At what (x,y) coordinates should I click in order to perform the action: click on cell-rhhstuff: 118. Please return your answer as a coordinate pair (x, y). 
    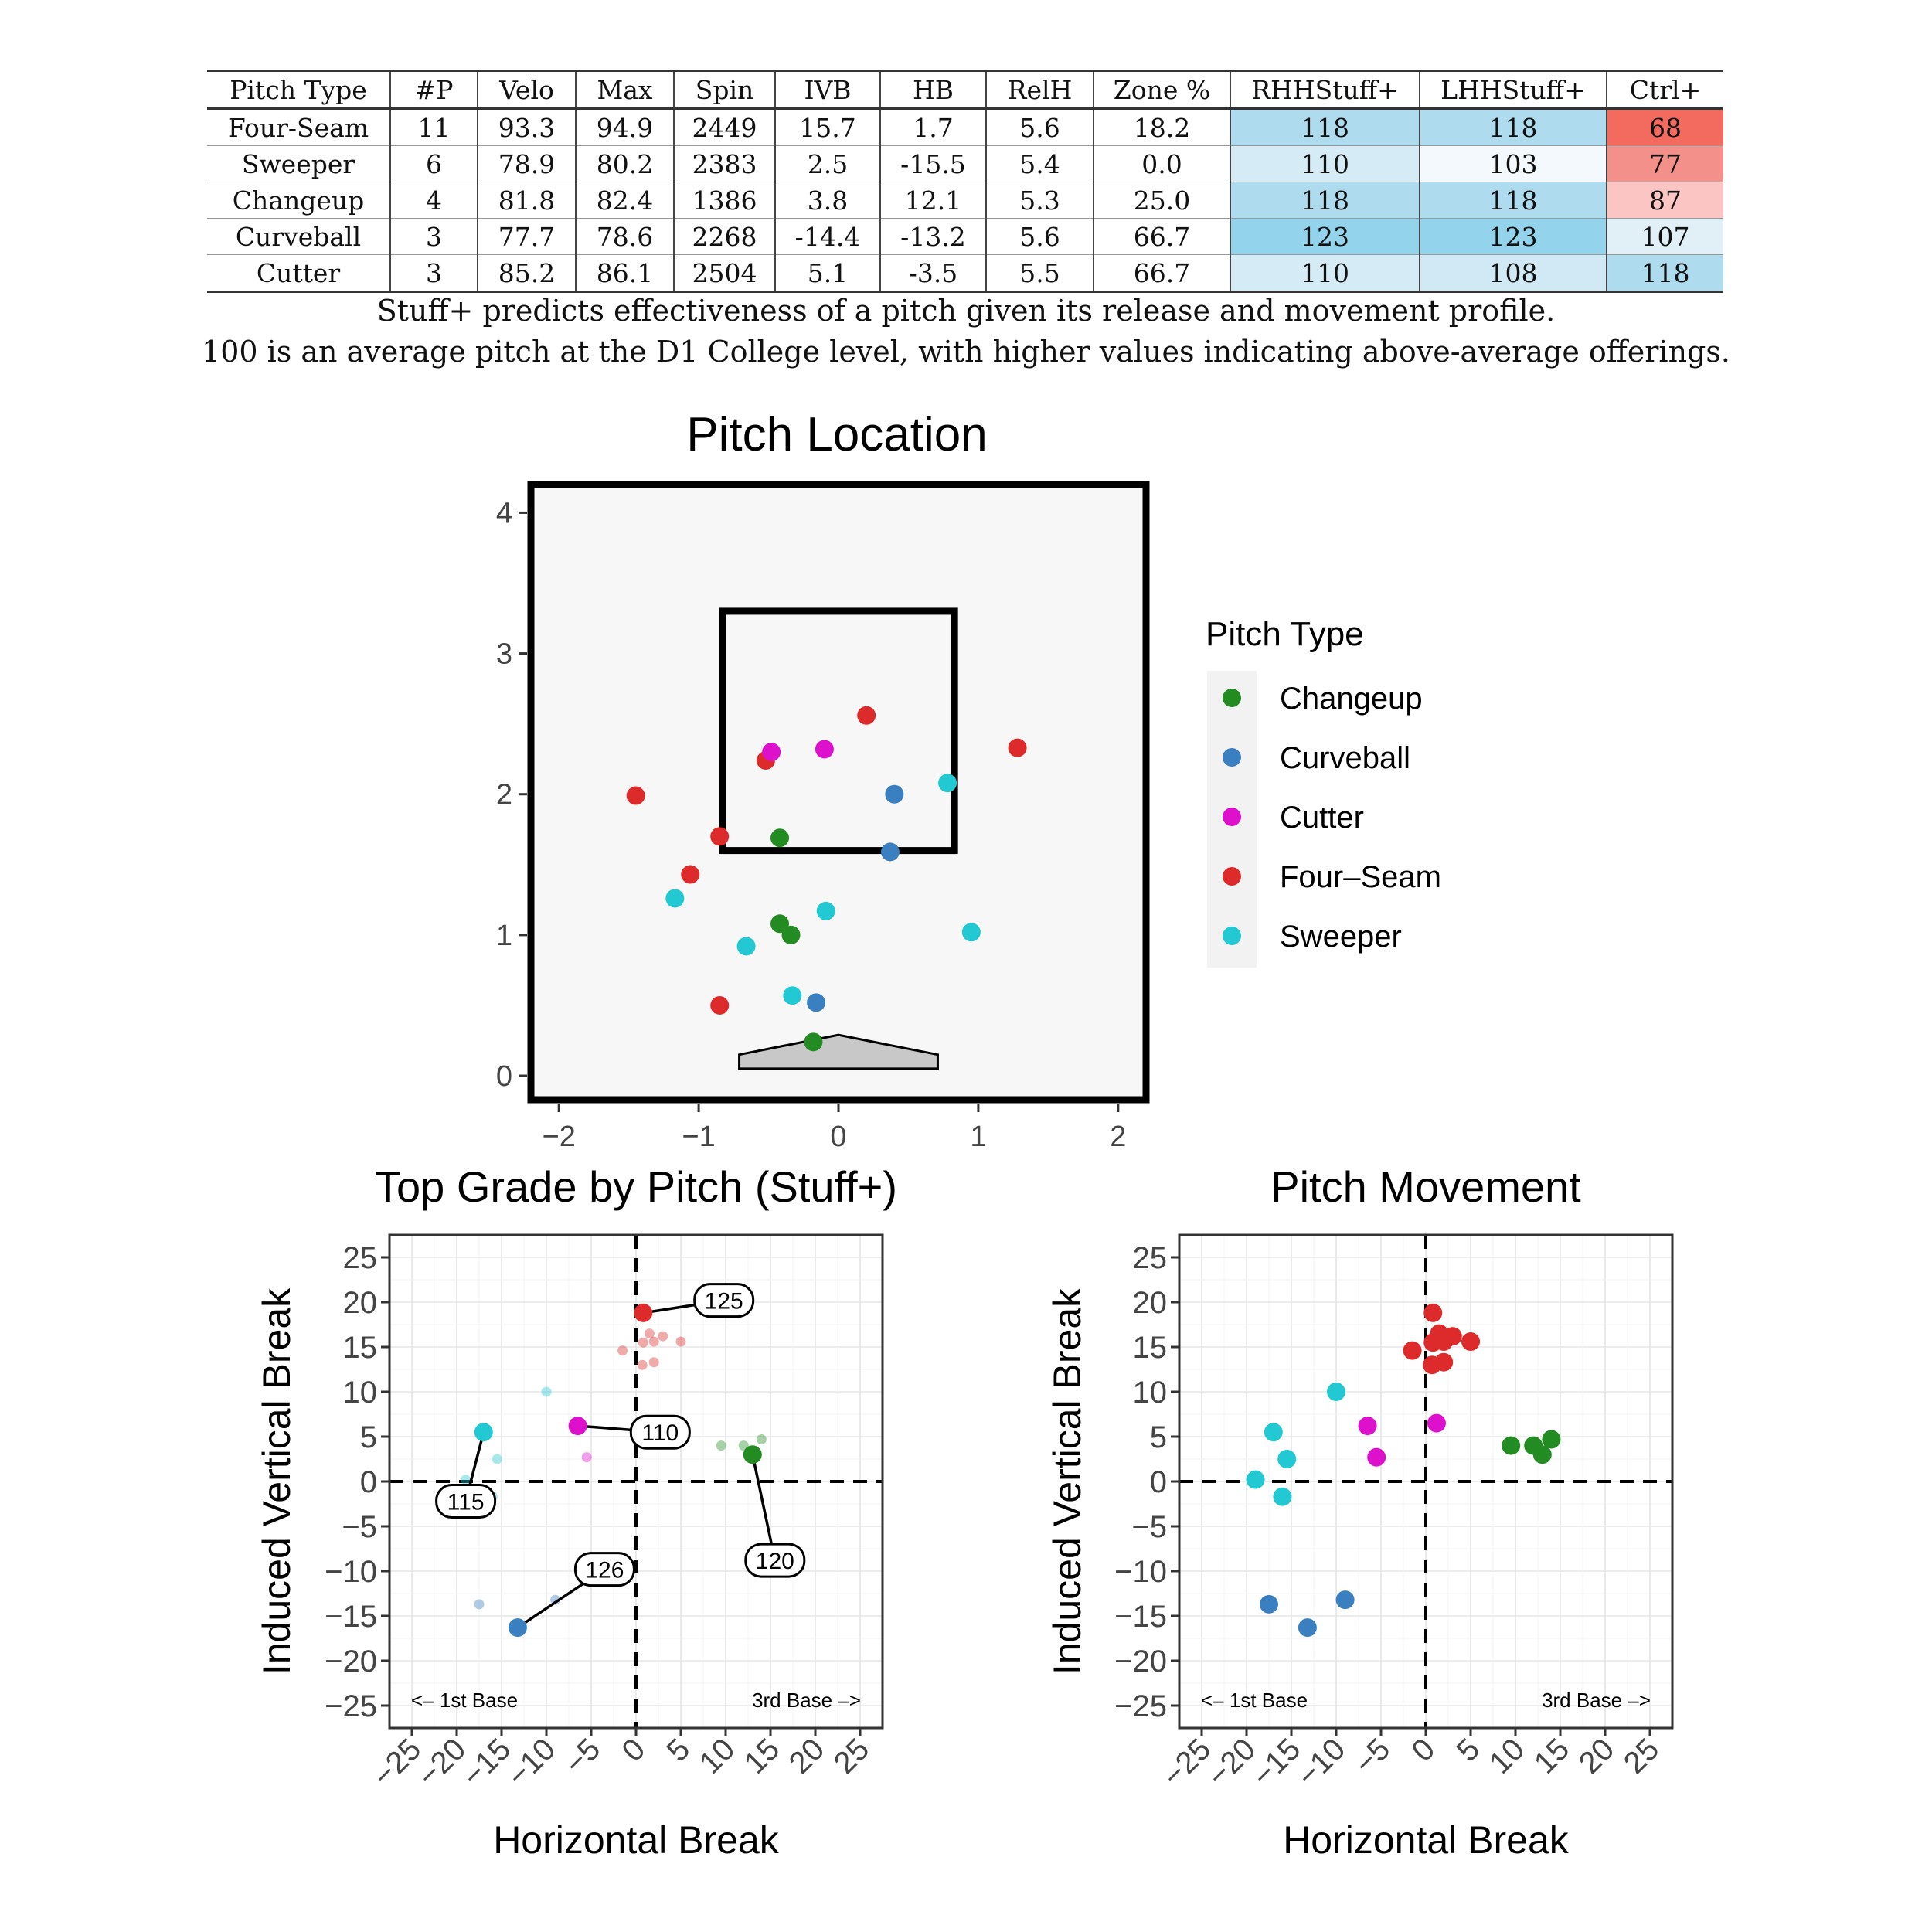
    Looking at the image, I should click on (1325, 127).